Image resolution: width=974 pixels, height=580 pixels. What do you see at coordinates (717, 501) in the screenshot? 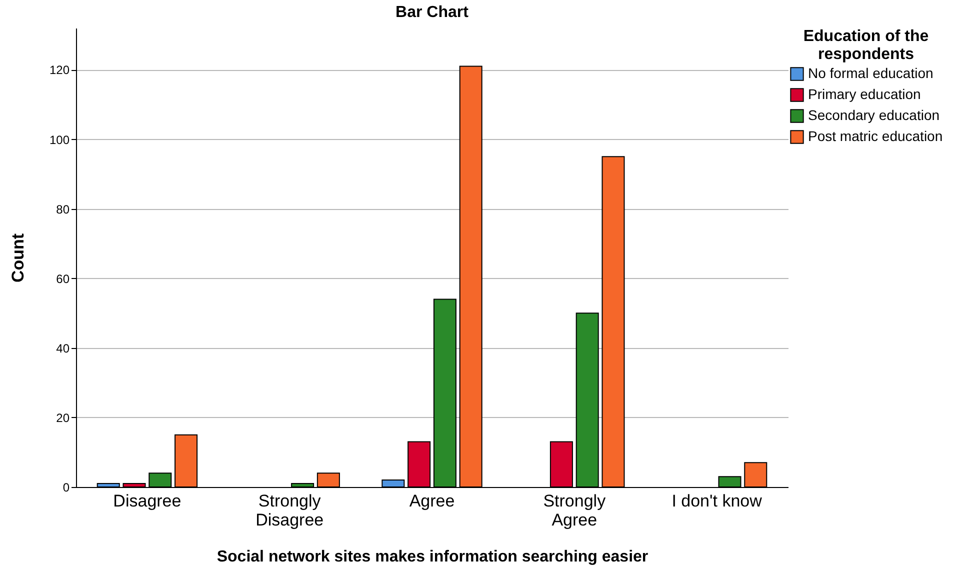
I see `x-tick-label: I don't know` at bounding box center [717, 501].